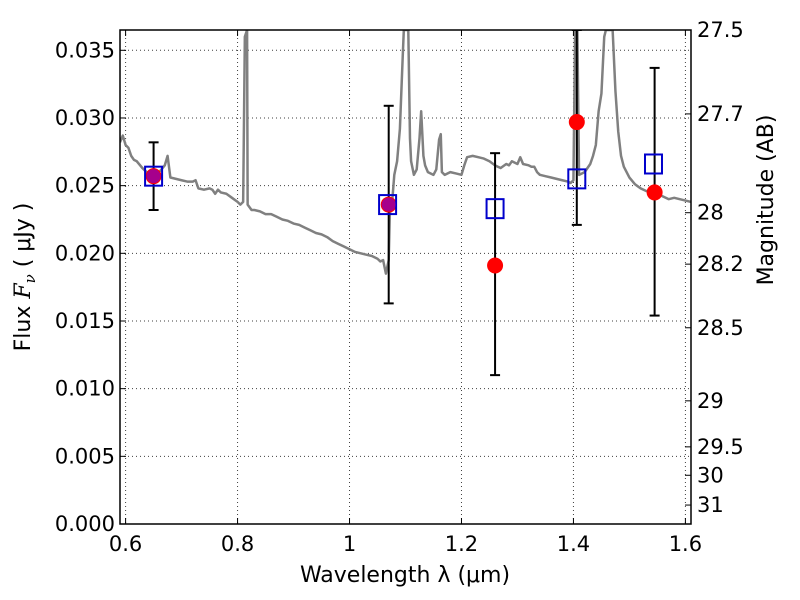 This screenshot has width=800, height=600. What do you see at coordinates (405, 575) in the screenshot?
I see `x-axis-label: Wavelength λ (μm)` at bounding box center [405, 575].